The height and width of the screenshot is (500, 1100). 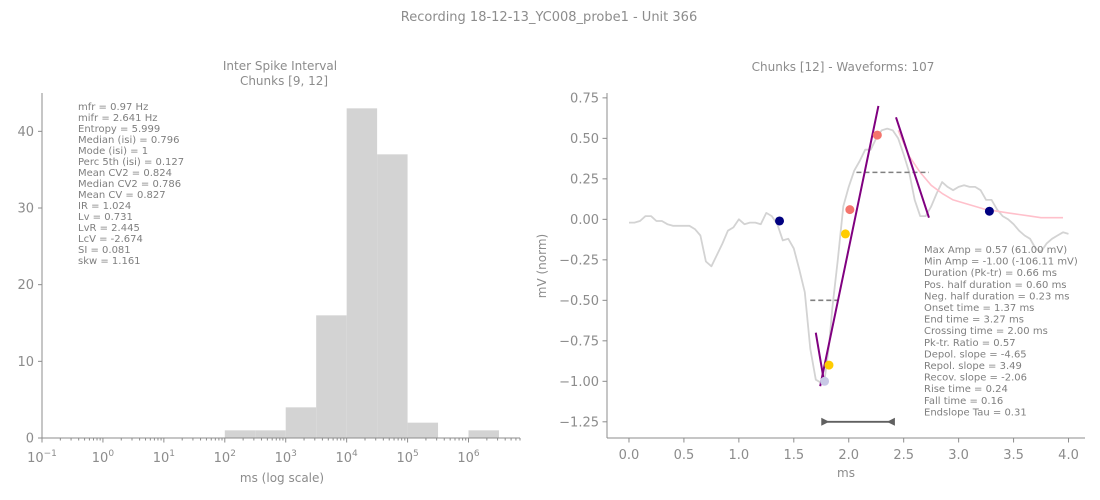 I want to click on isi-y-tick-label: 40, so click(x=25, y=132).